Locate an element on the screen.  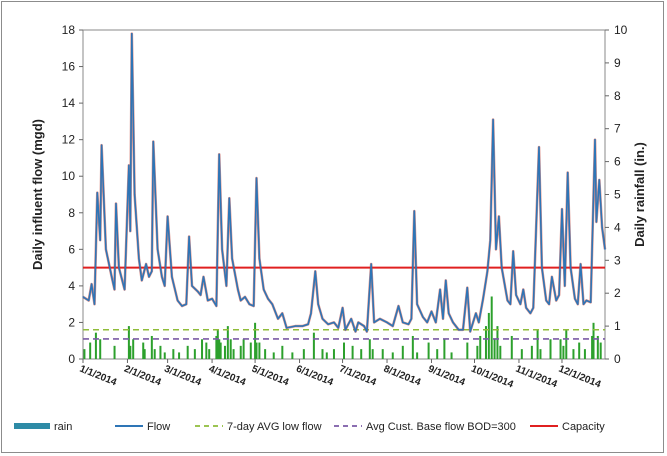
y-right-tick-label: 6 is located at coordinates (617, 162).